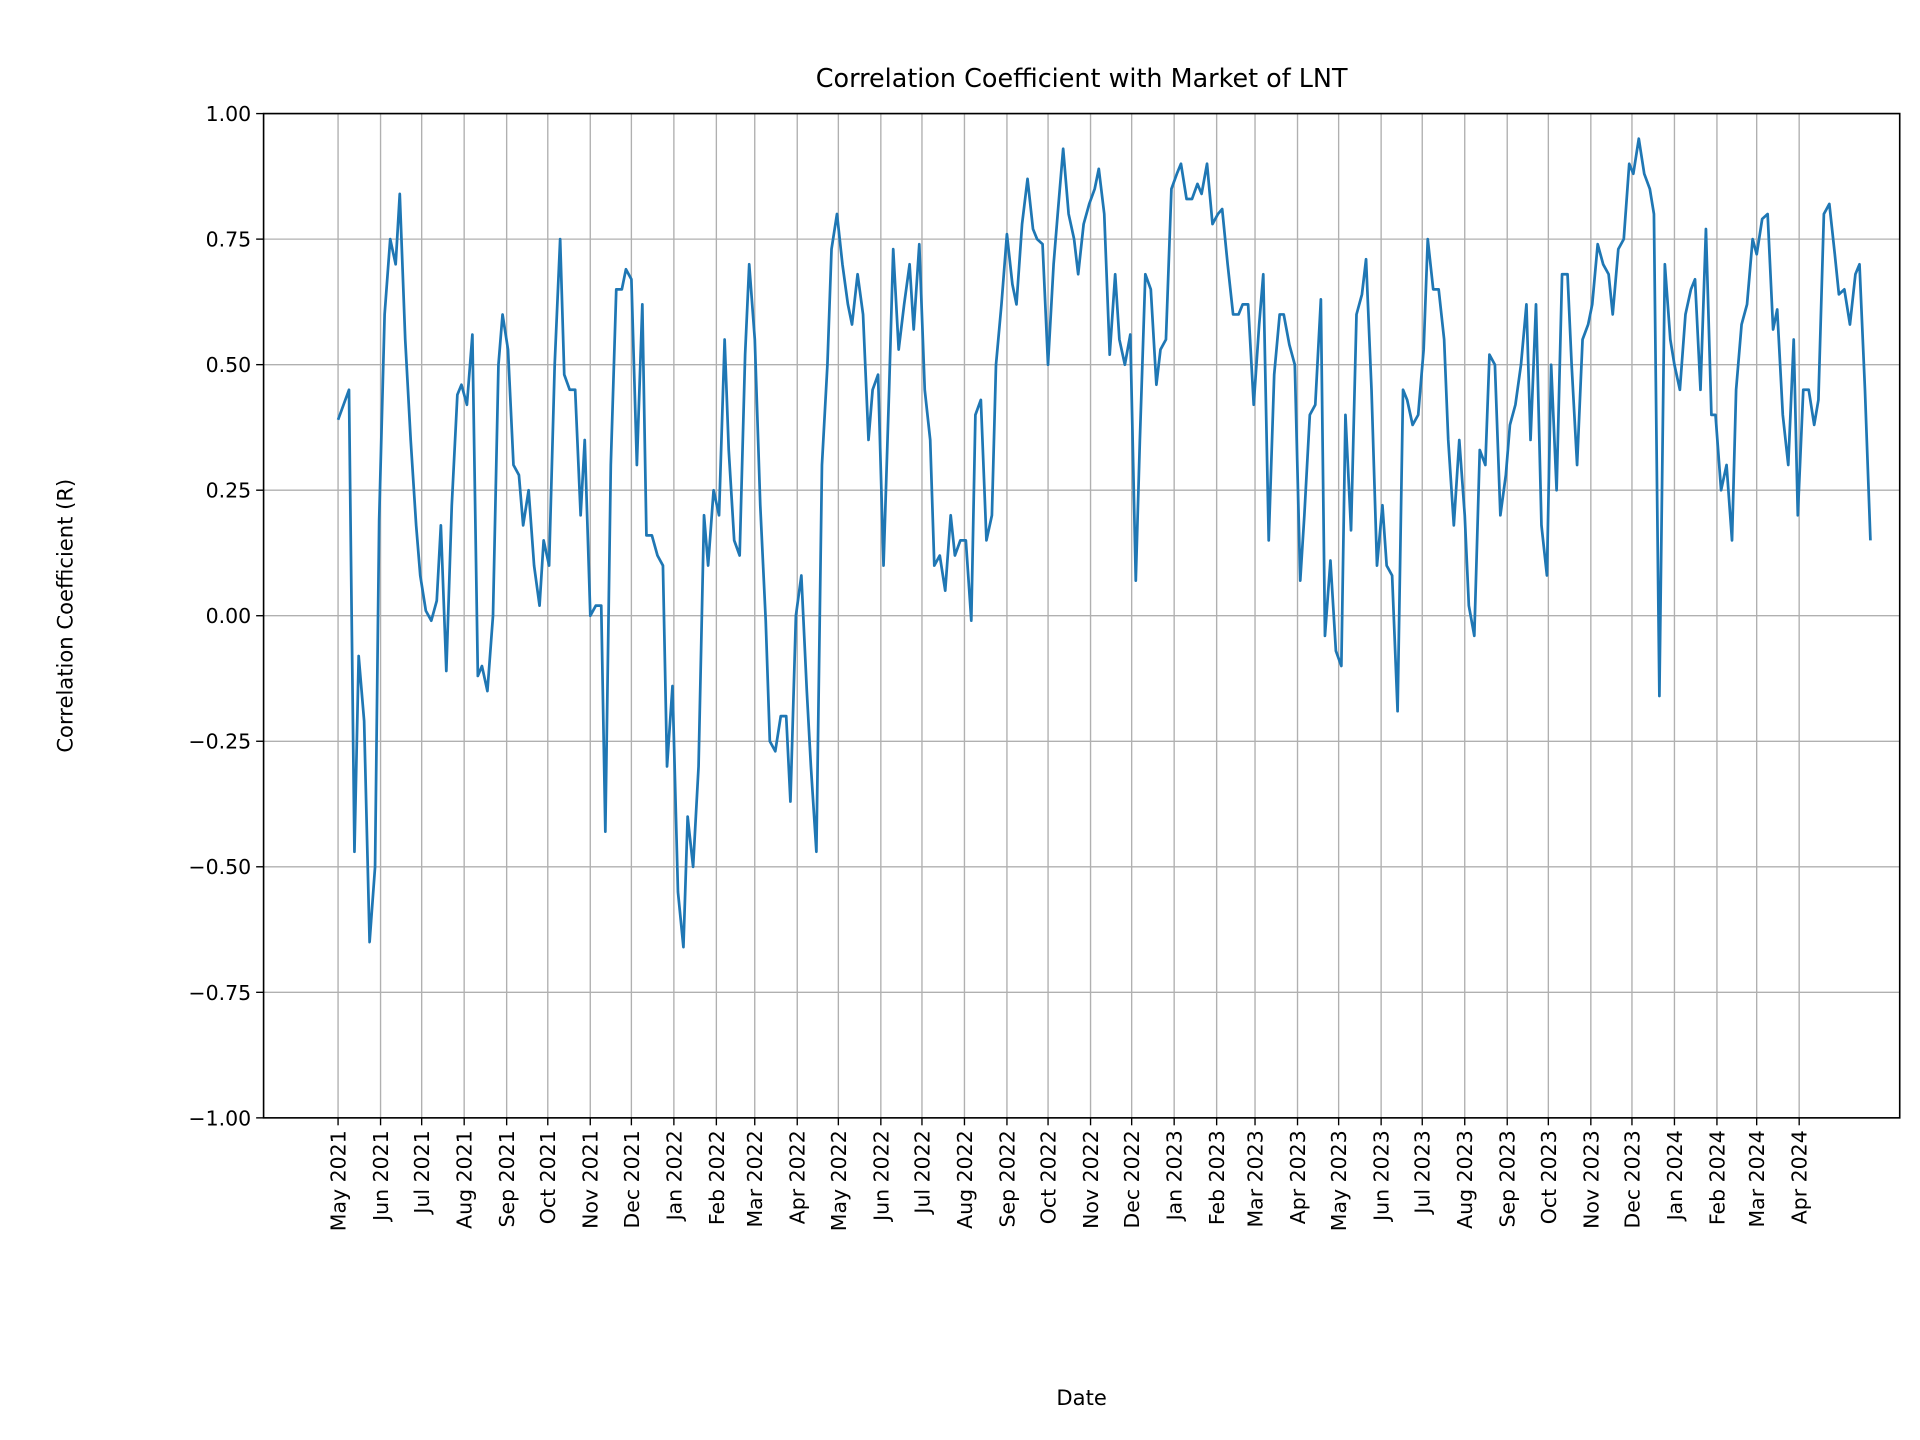 This screenshot has height=1440, width=1920. I want to click on x-axis-label: Date, so click(1081, 1397).